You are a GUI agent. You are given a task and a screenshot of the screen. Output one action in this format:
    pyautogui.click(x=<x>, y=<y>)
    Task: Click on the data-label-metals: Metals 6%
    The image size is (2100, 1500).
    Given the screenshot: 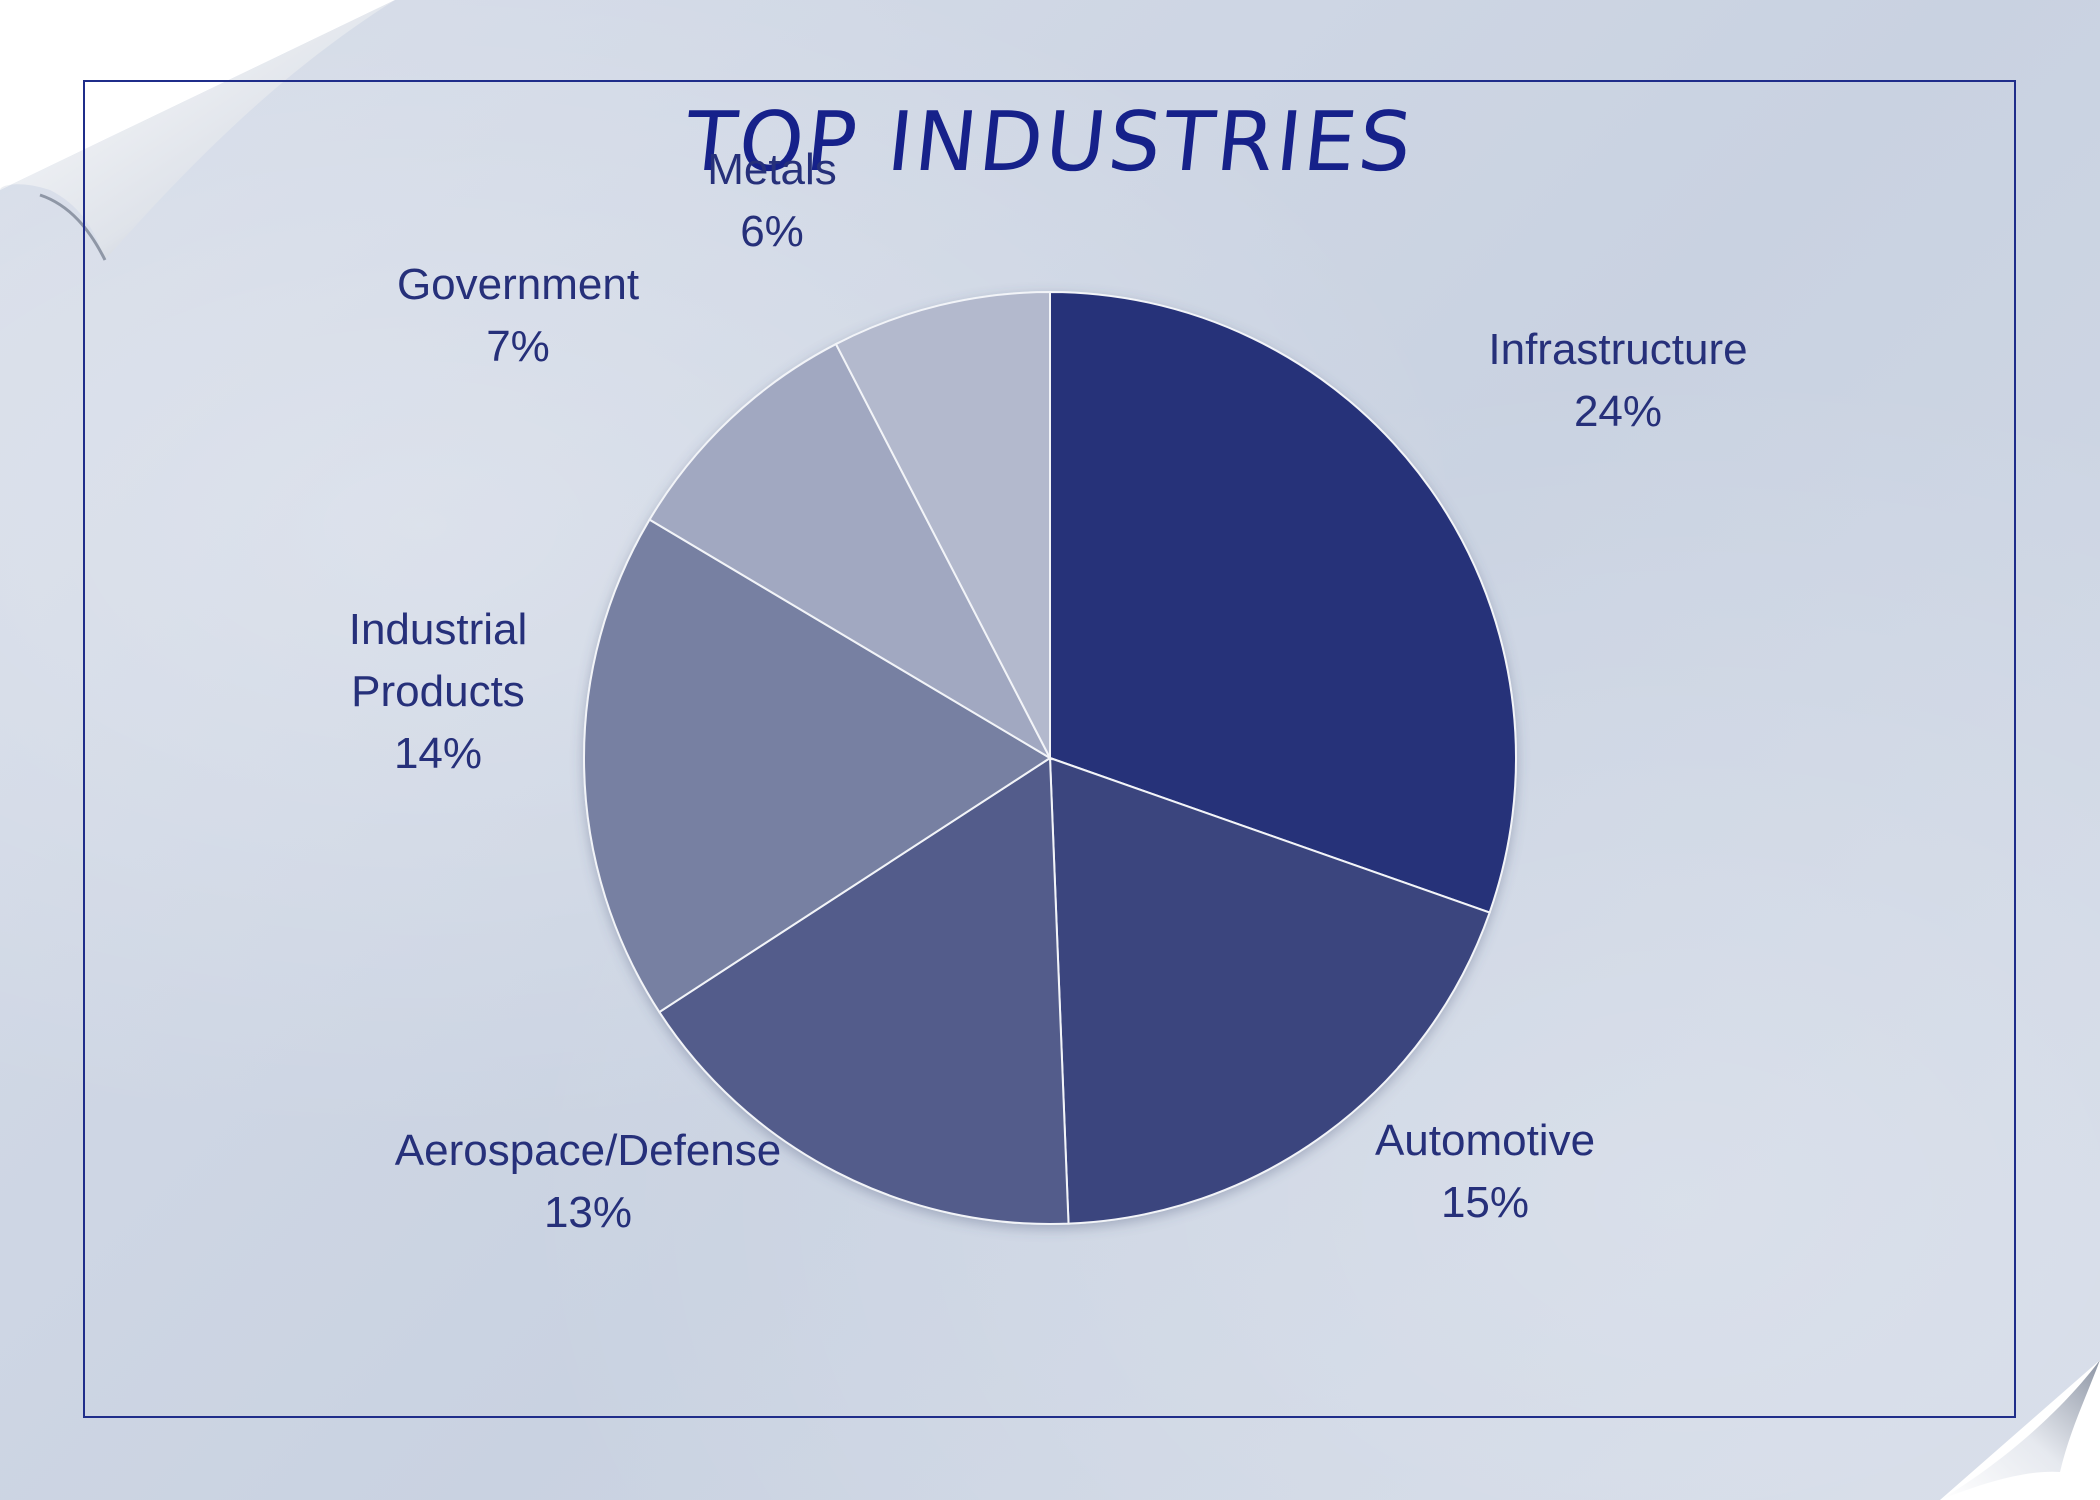 What is the action you would take?
    pyautogui.click(x=772, y=200)
    